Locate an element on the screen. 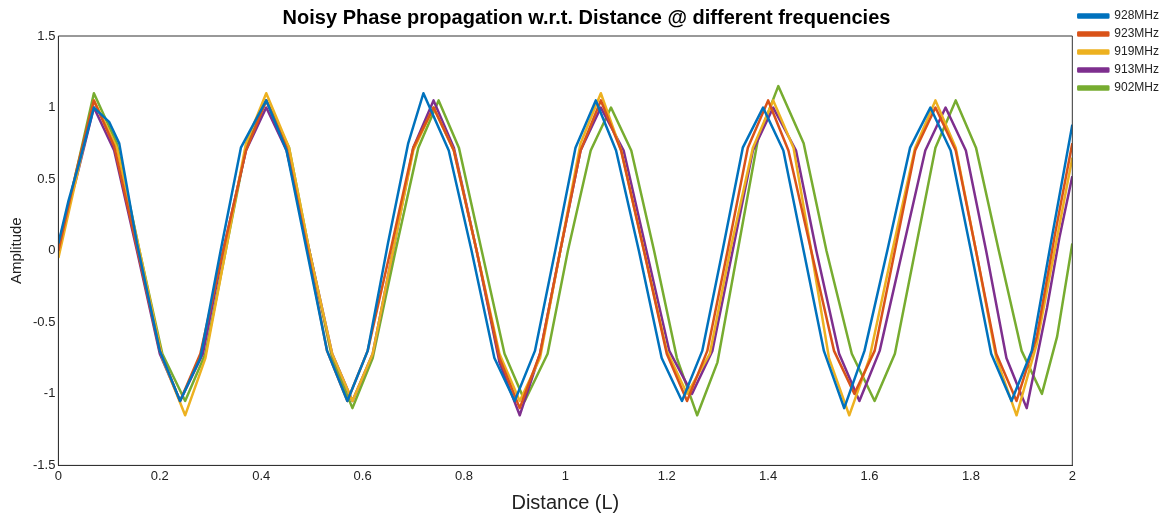  chart-title: Noisy Phase propagation w.r.t. Distance @ different frequencies is located at coordinates (586, 16).